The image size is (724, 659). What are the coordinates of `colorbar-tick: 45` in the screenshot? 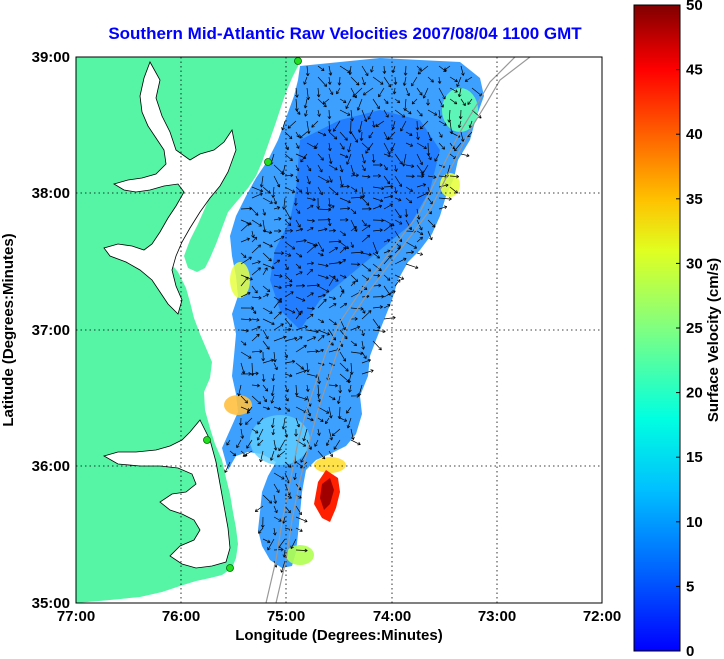 It's located at (694, 70).